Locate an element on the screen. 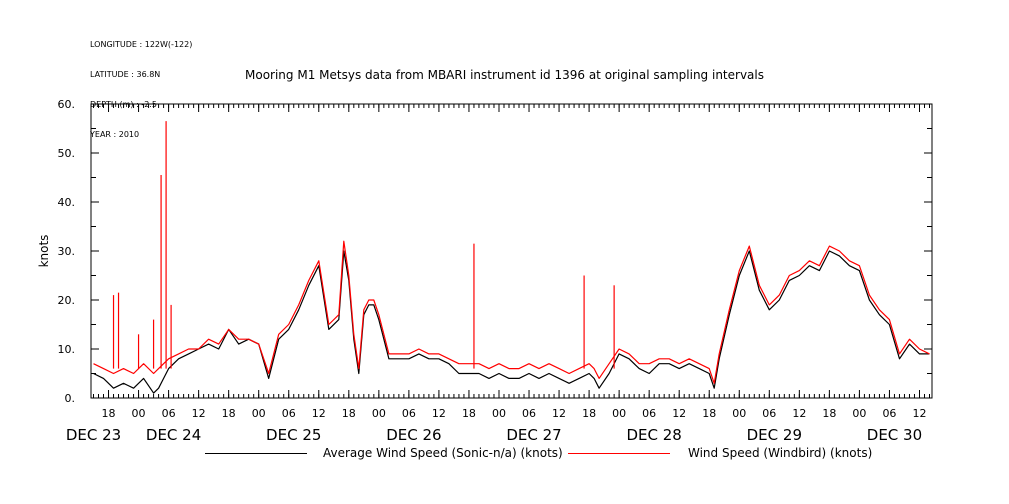 The width and height of the screenshot is (1009, 504). legend-swatch-windbird is located at coordinates (619, 453).